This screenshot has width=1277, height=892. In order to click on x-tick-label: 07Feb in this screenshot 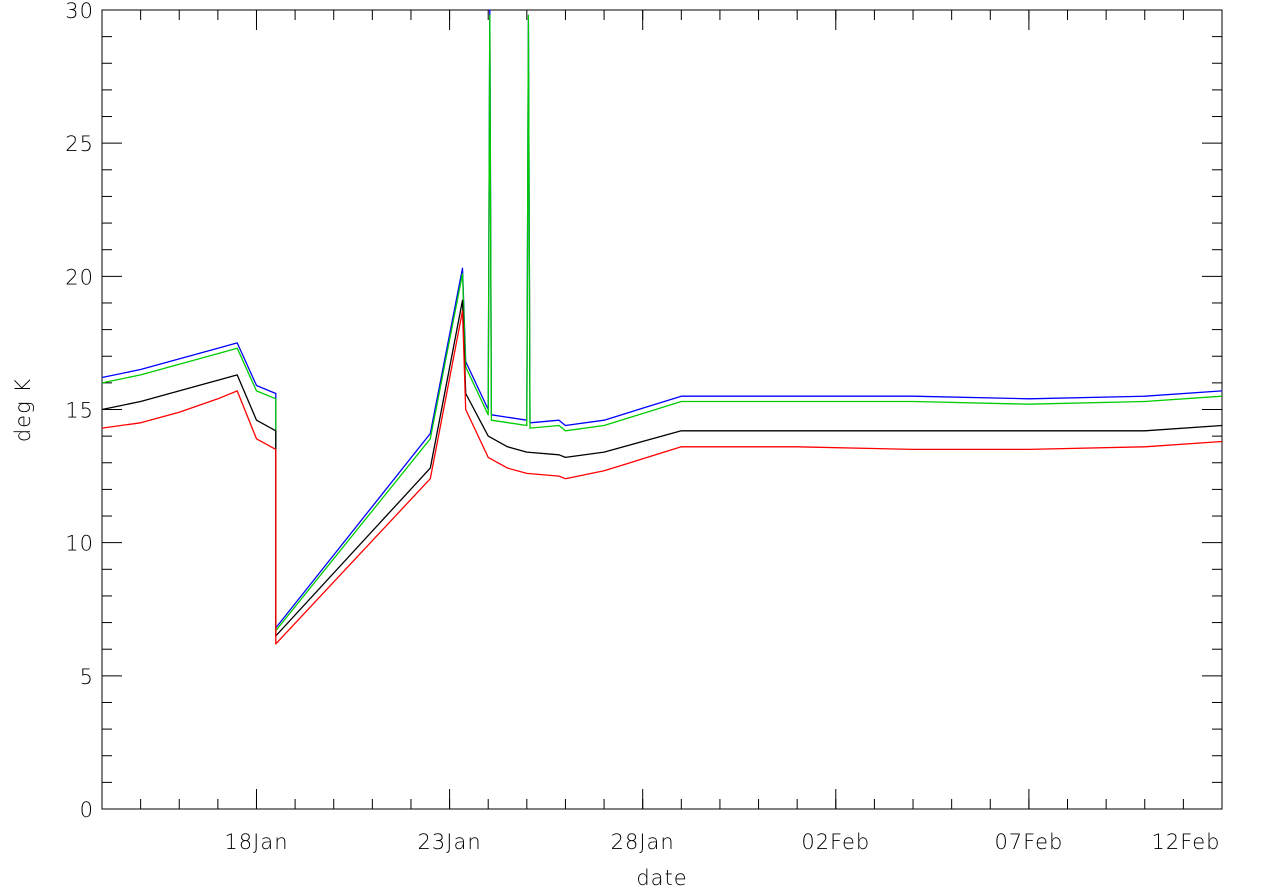, I will do `click(1028, 842)`.